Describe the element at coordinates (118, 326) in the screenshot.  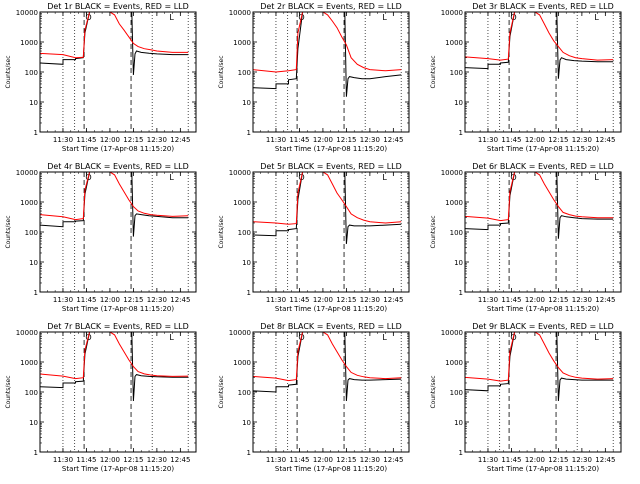
I see `panel-title: Det 7r BLACK = Events, RED = LLD` at that location.